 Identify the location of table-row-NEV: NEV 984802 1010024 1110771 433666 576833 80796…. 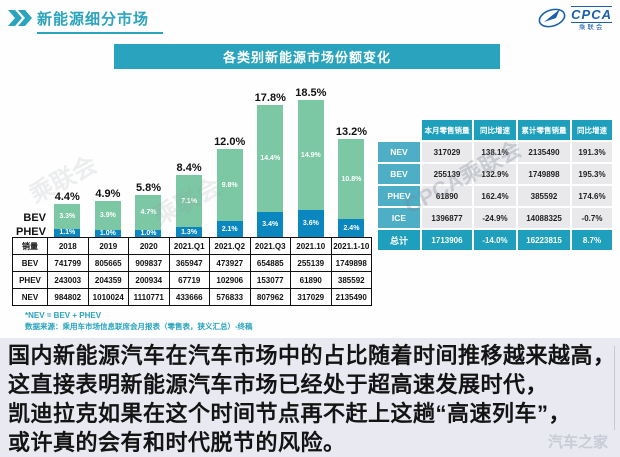
(192, 297).